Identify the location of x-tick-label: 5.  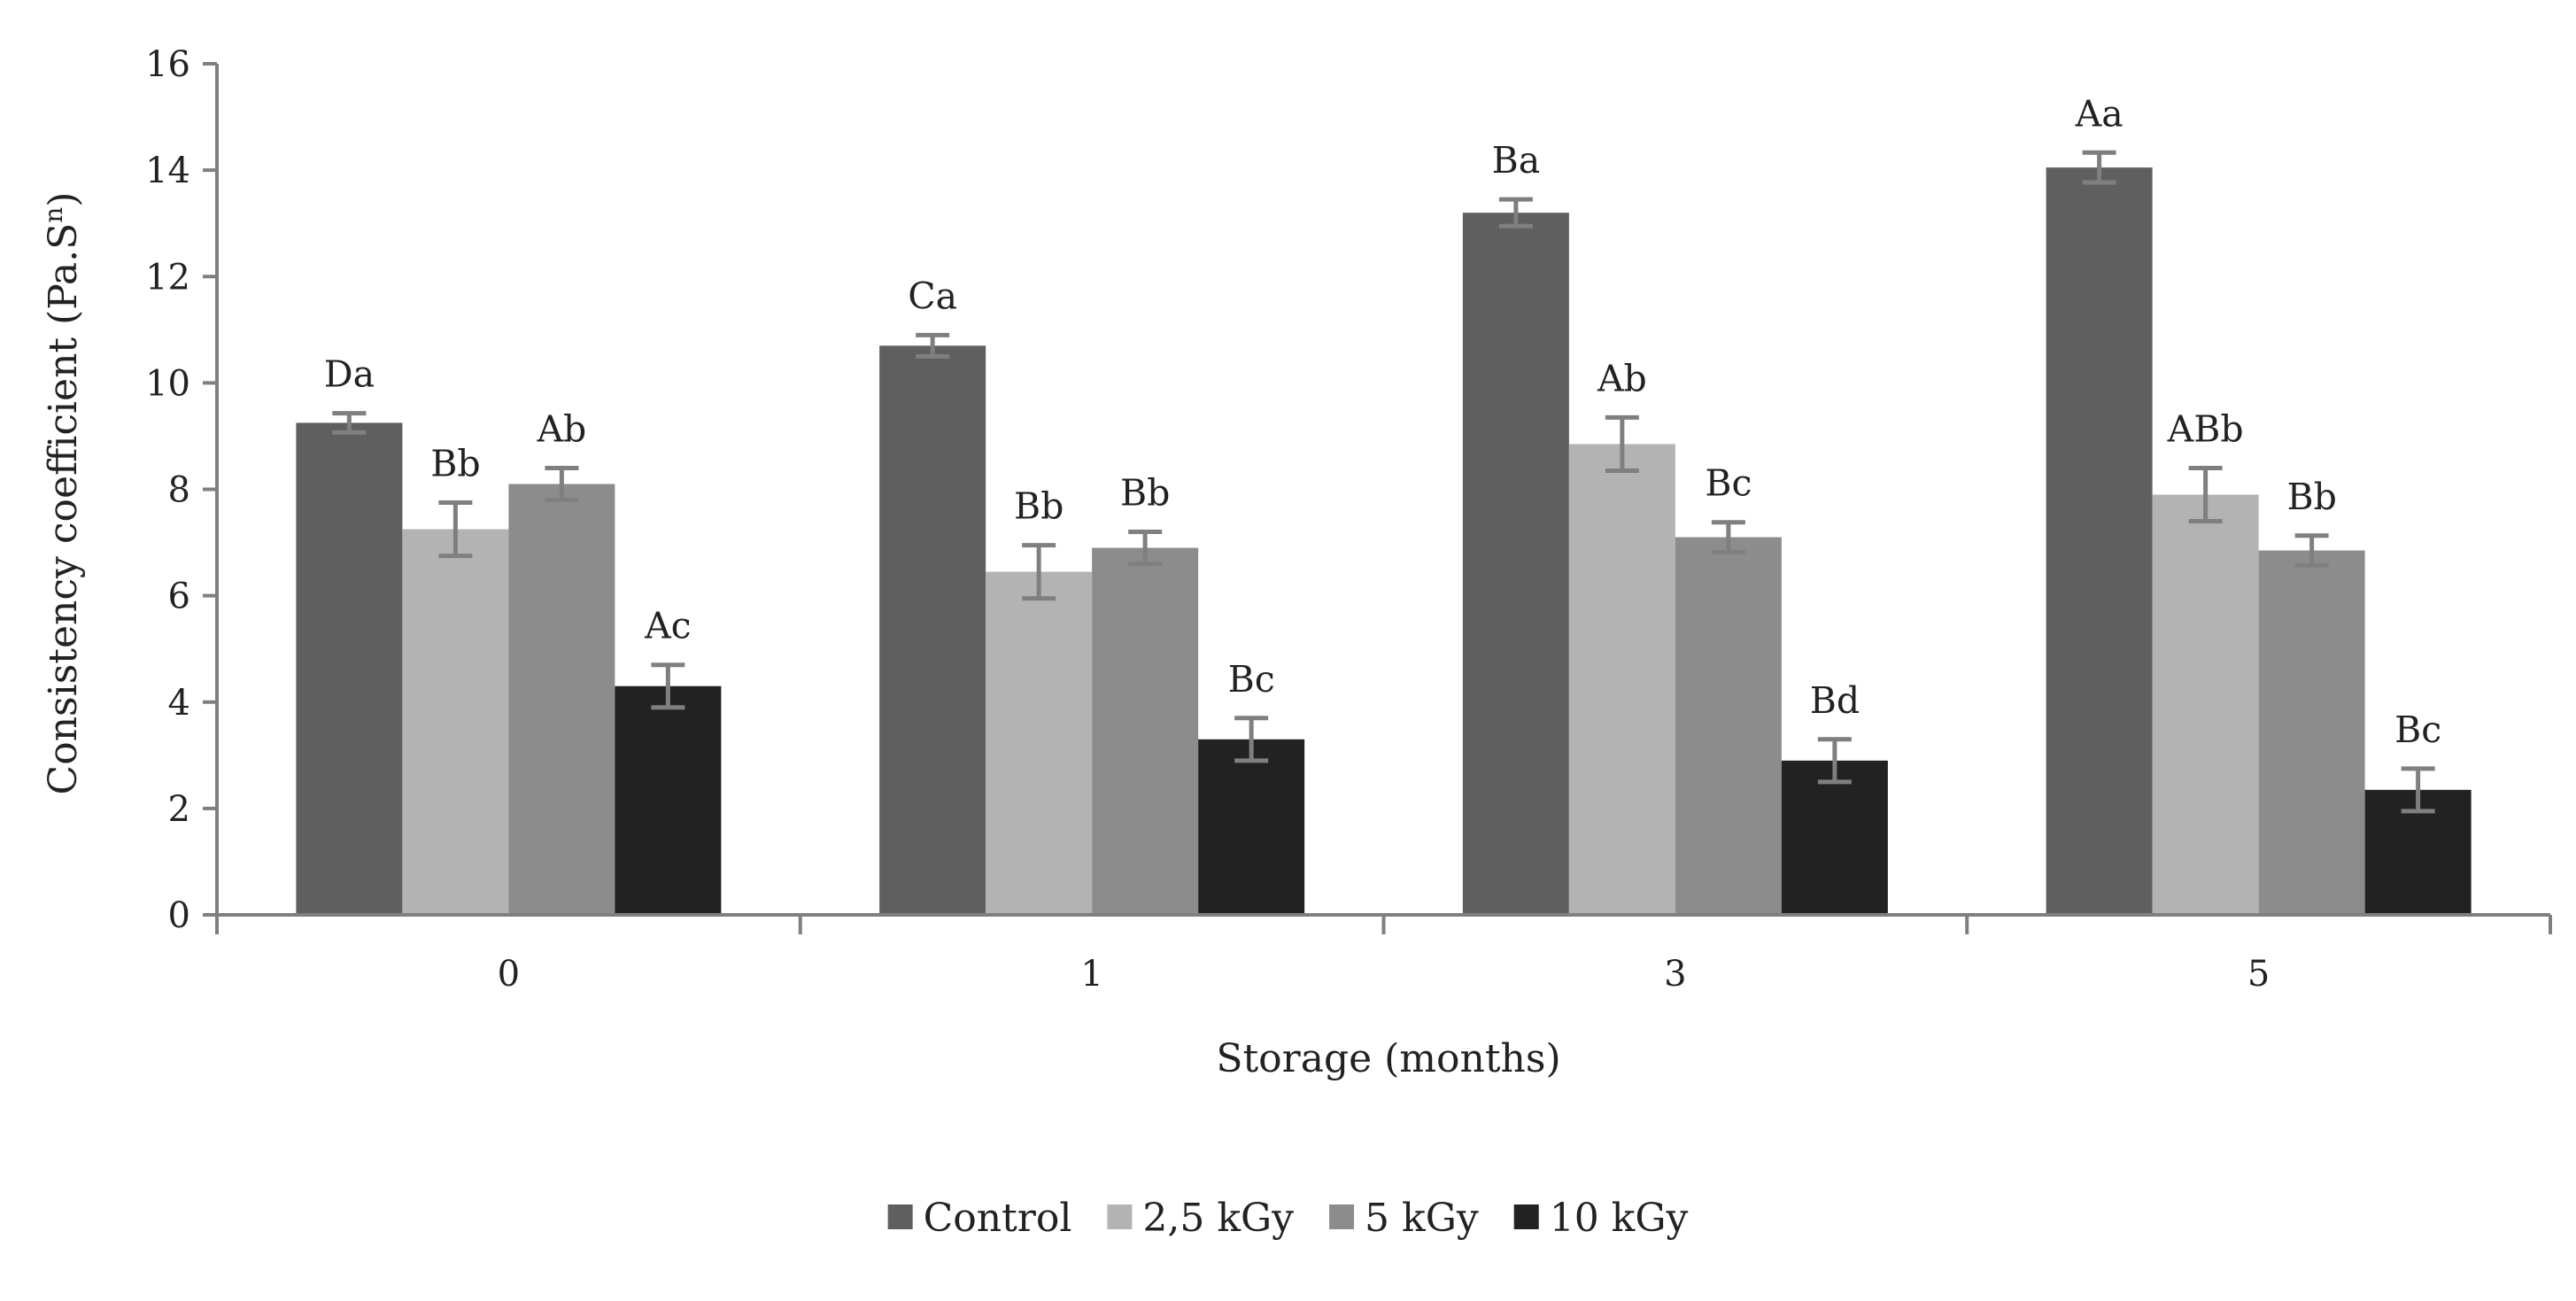
(2258, 974).